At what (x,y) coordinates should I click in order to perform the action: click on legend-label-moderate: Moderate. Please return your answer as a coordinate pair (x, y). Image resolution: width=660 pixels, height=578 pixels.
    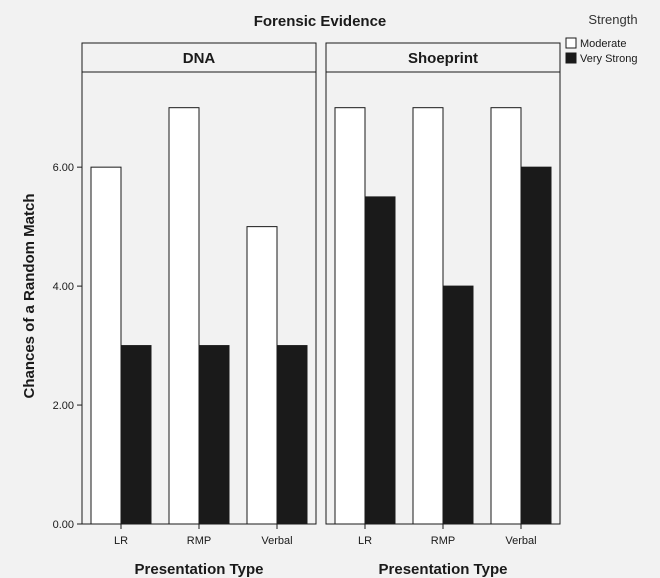
    Looking at the image, I should click on (603, 44).